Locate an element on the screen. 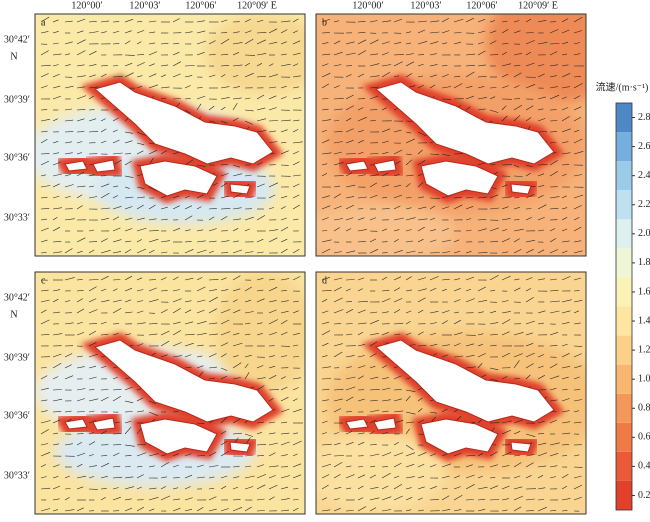 This screenshot has width=650, height=522. panel-label: b is located at coordinates (324, 22).